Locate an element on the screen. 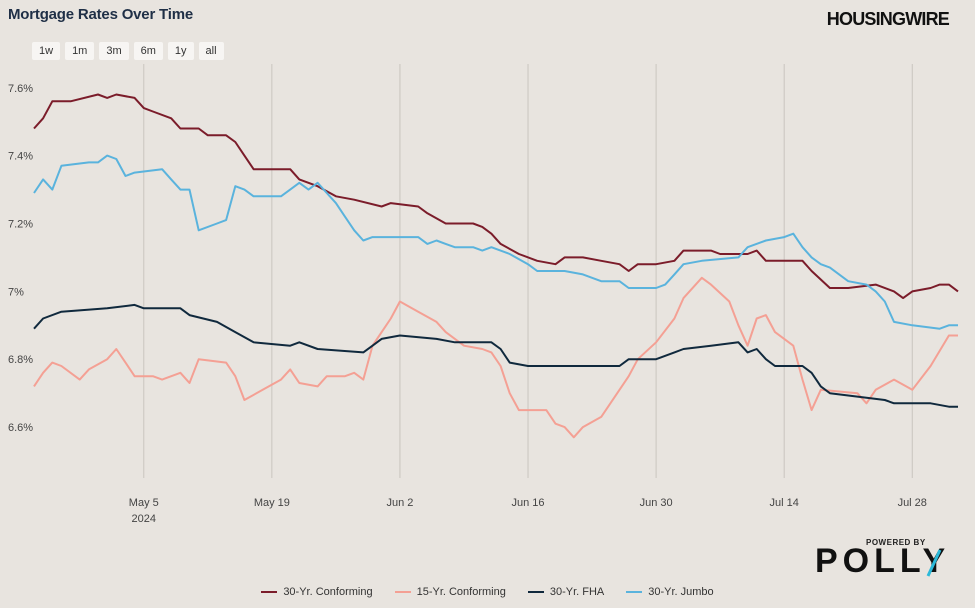 This screenshot has height=608, width=975. legend-label: 15-Yr. Conforming is located at coordinates (461, 592).